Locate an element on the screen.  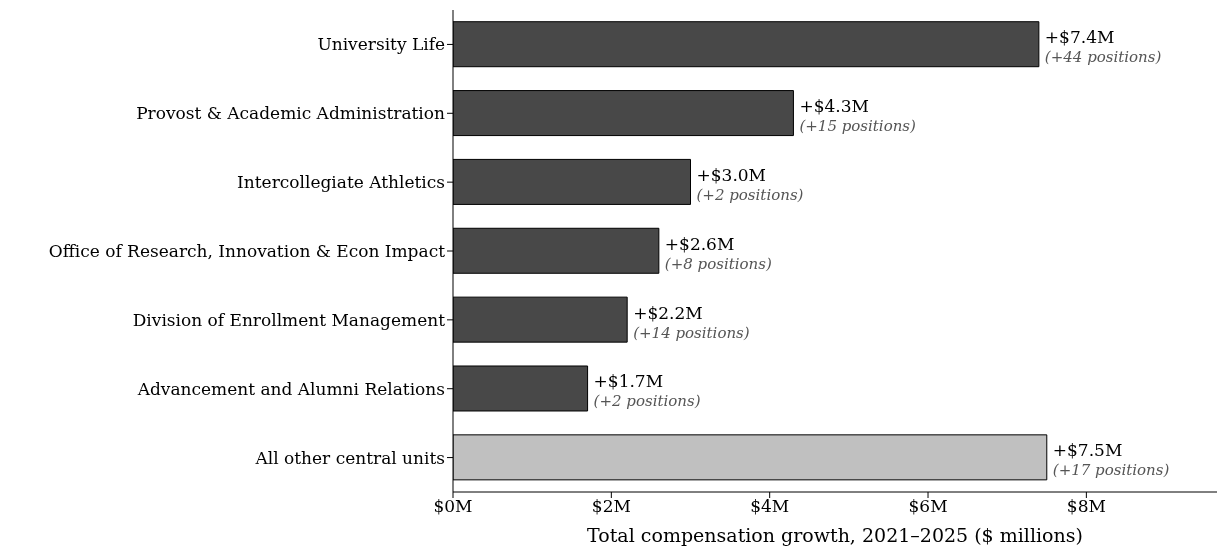
x-tick-label: $0M is located at coordinates (453, 506).